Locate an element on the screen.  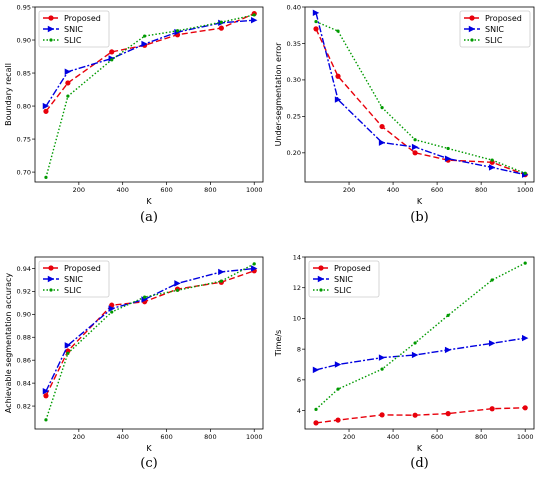
y-tick-label: 0.92 is located at coordinates (24, 292).